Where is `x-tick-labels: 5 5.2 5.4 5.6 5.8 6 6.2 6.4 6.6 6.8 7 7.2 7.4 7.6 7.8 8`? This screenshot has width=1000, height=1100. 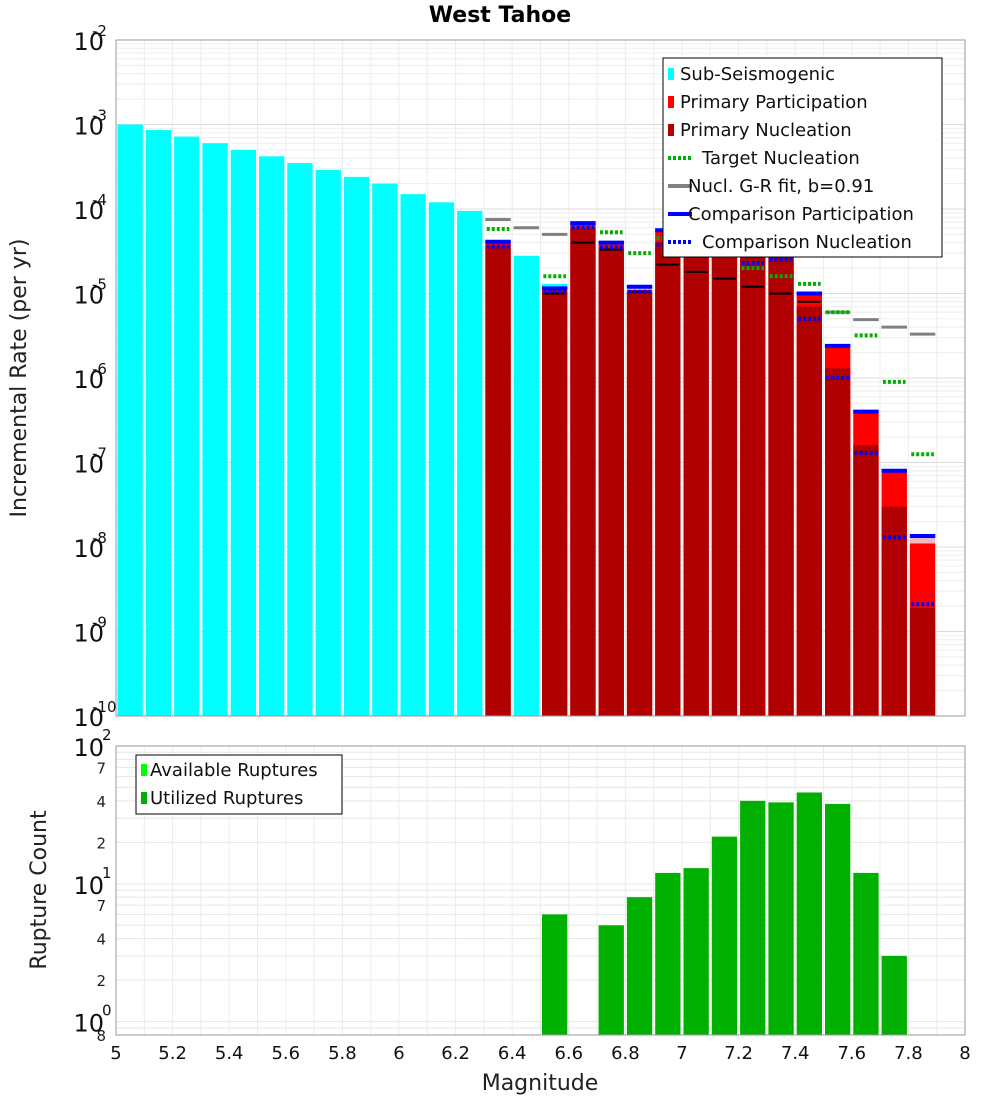 x-tick-labels: 5 5.2 5.4 5.6 5.8 6 6.2 6.4 6.6 6.8 7 7.2 7.4 7.6 7.8 8 is located at coordinates (540, 1053).